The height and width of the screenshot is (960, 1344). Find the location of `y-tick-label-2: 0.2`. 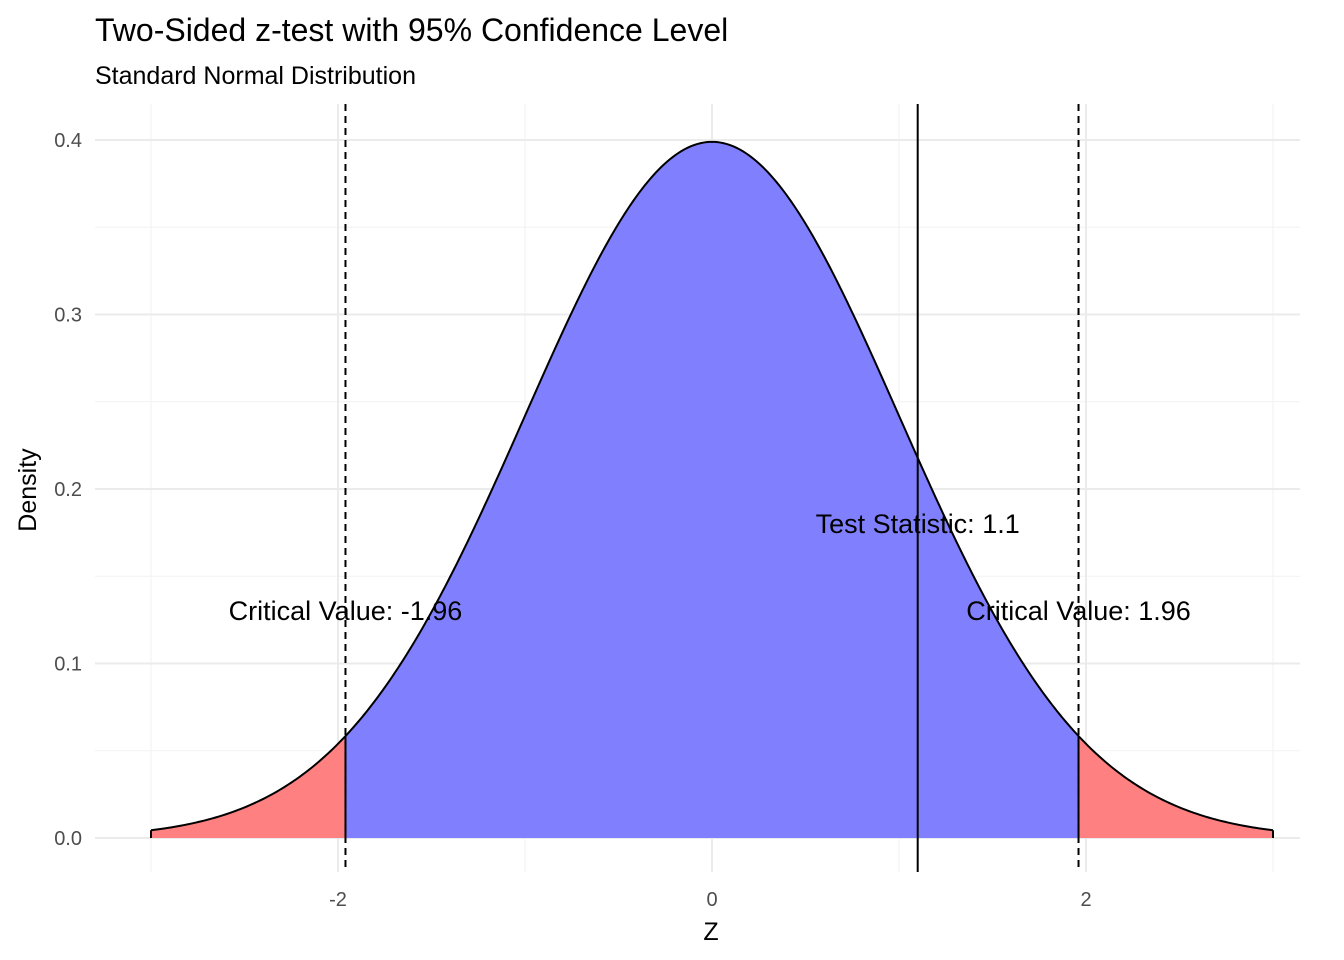

y-tick-label-2: 0.2 is located at coordinates (68, 490).